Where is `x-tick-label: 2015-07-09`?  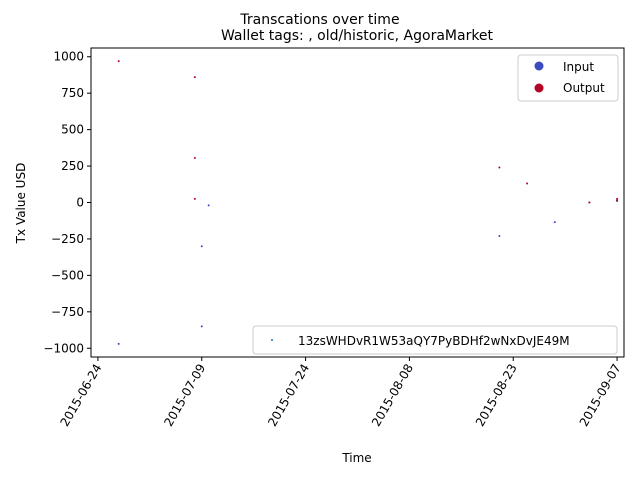
x-tick-label: 2015-07-09 is located at coordinates (184, 395).